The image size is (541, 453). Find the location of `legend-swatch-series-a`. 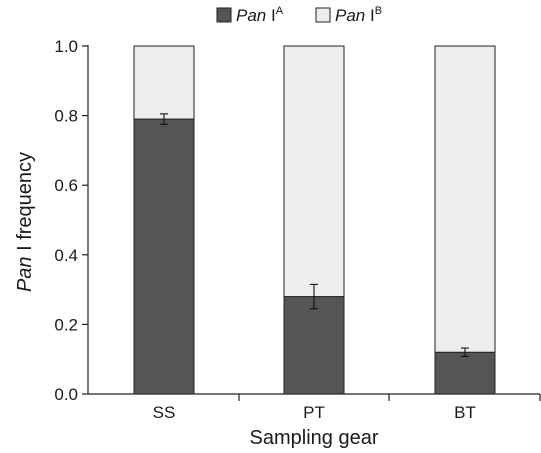

legend-swatch-series-a is located at coordinates (224, 15).